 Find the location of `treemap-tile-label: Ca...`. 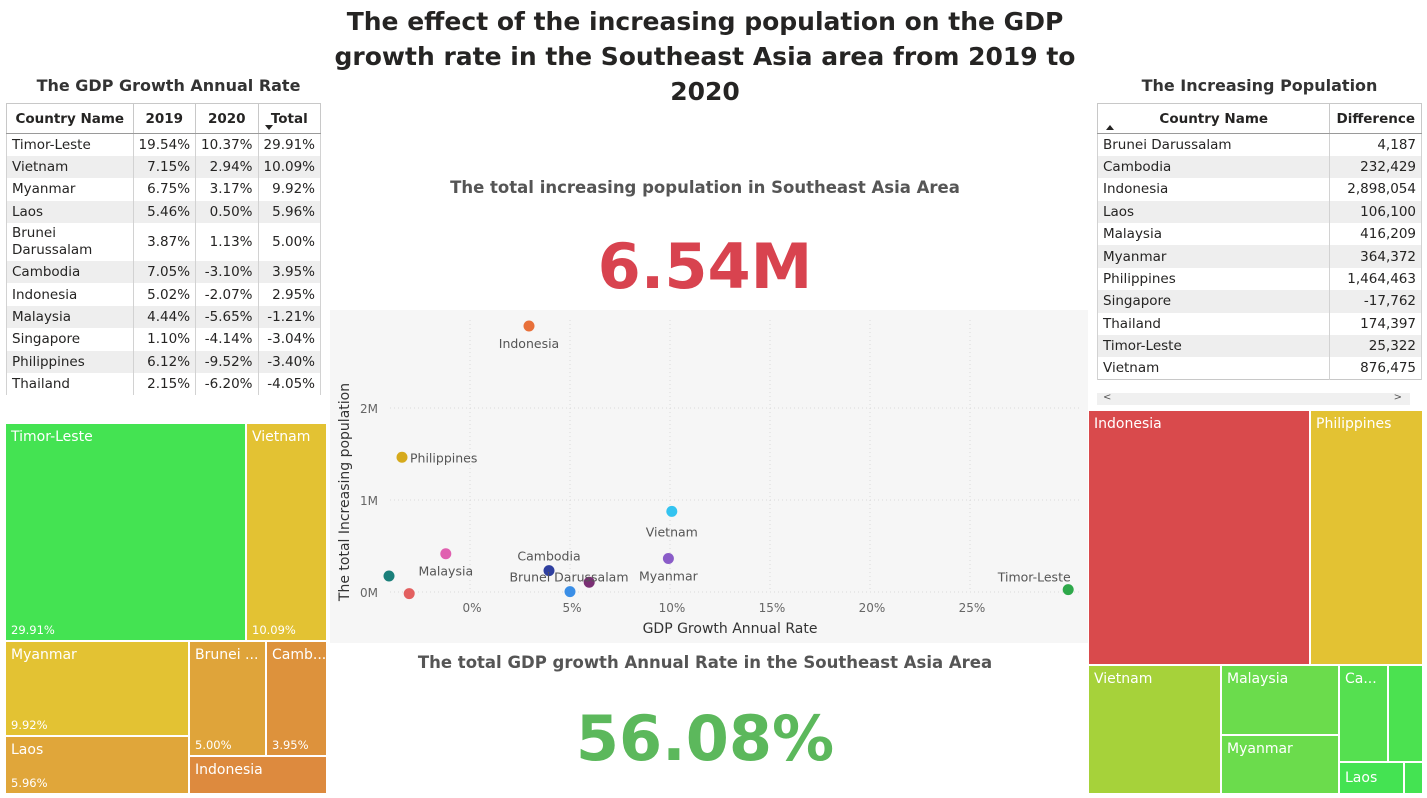

treemap-tile-label: Ca... is located at coordinates (1361, 679).